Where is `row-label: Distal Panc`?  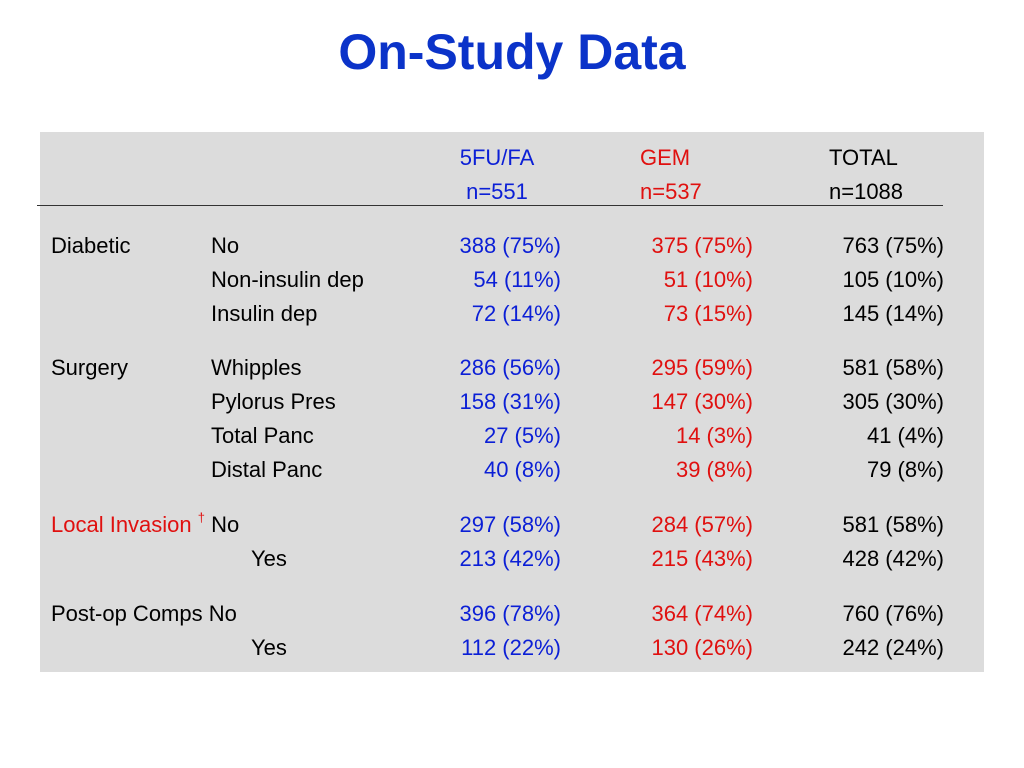 row-label: Distal Panc is located at coordinates (267, 469).